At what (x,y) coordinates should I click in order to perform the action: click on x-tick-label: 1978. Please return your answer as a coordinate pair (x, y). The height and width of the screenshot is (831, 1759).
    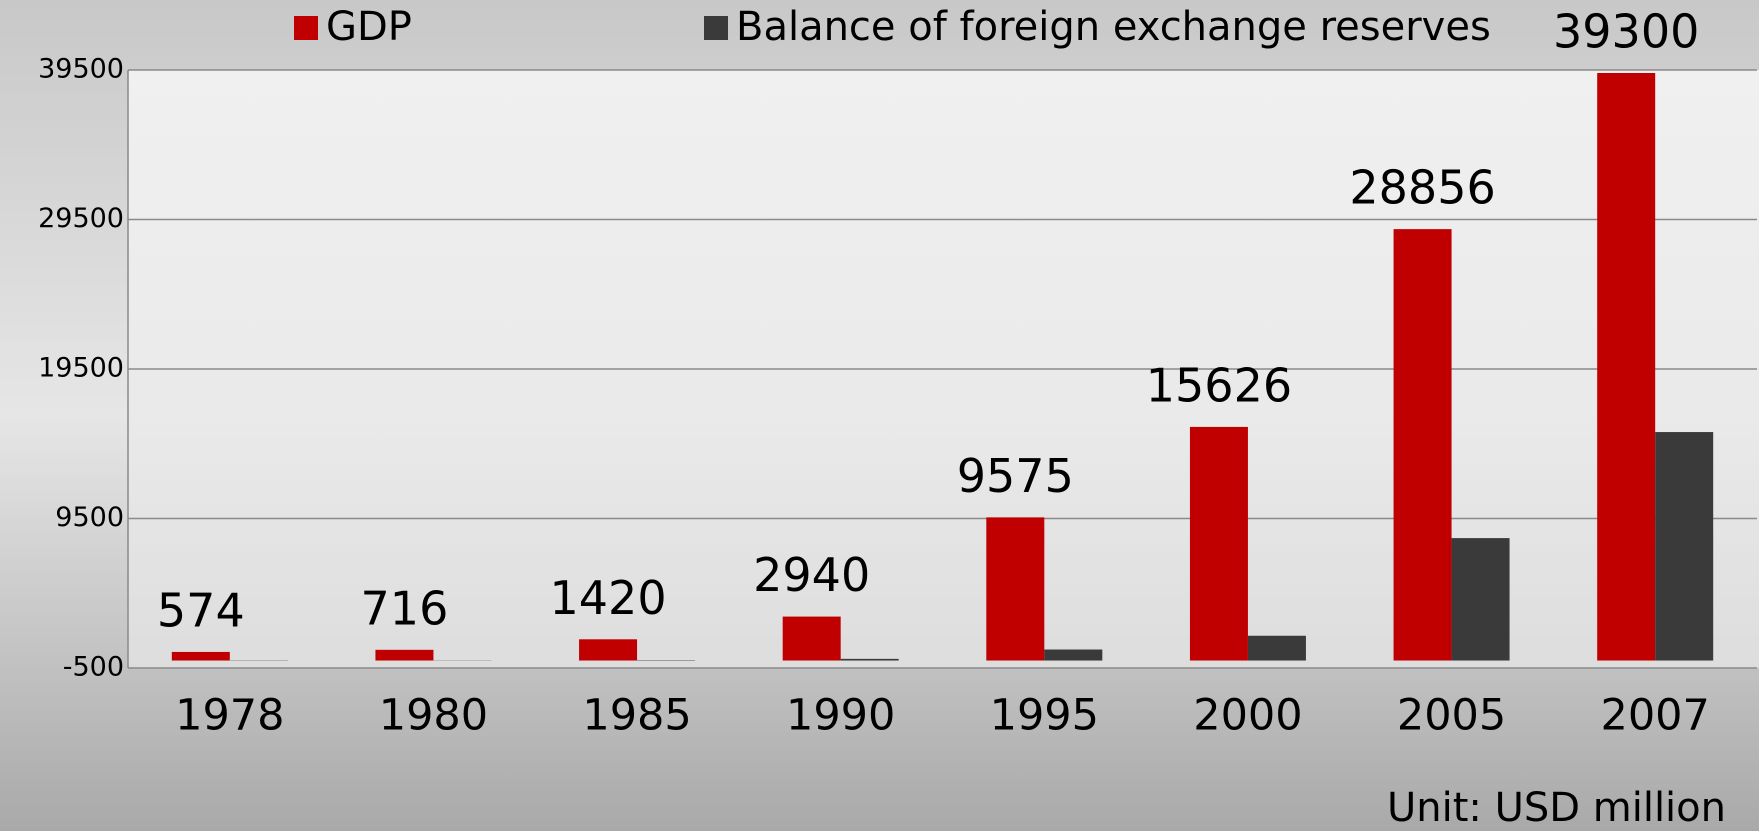
    Looking at the image, I should click on (229, 716).